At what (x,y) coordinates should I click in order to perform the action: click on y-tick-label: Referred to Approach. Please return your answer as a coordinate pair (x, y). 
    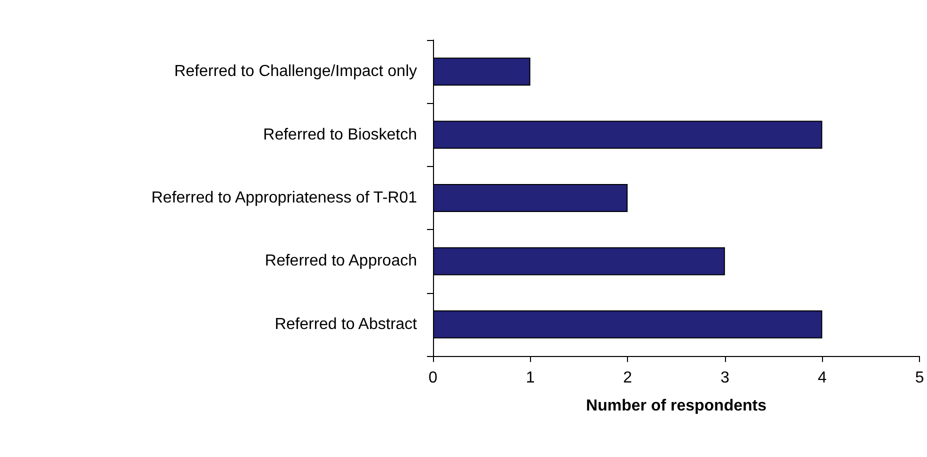
    Looking at the image, I should click on (340, 261).